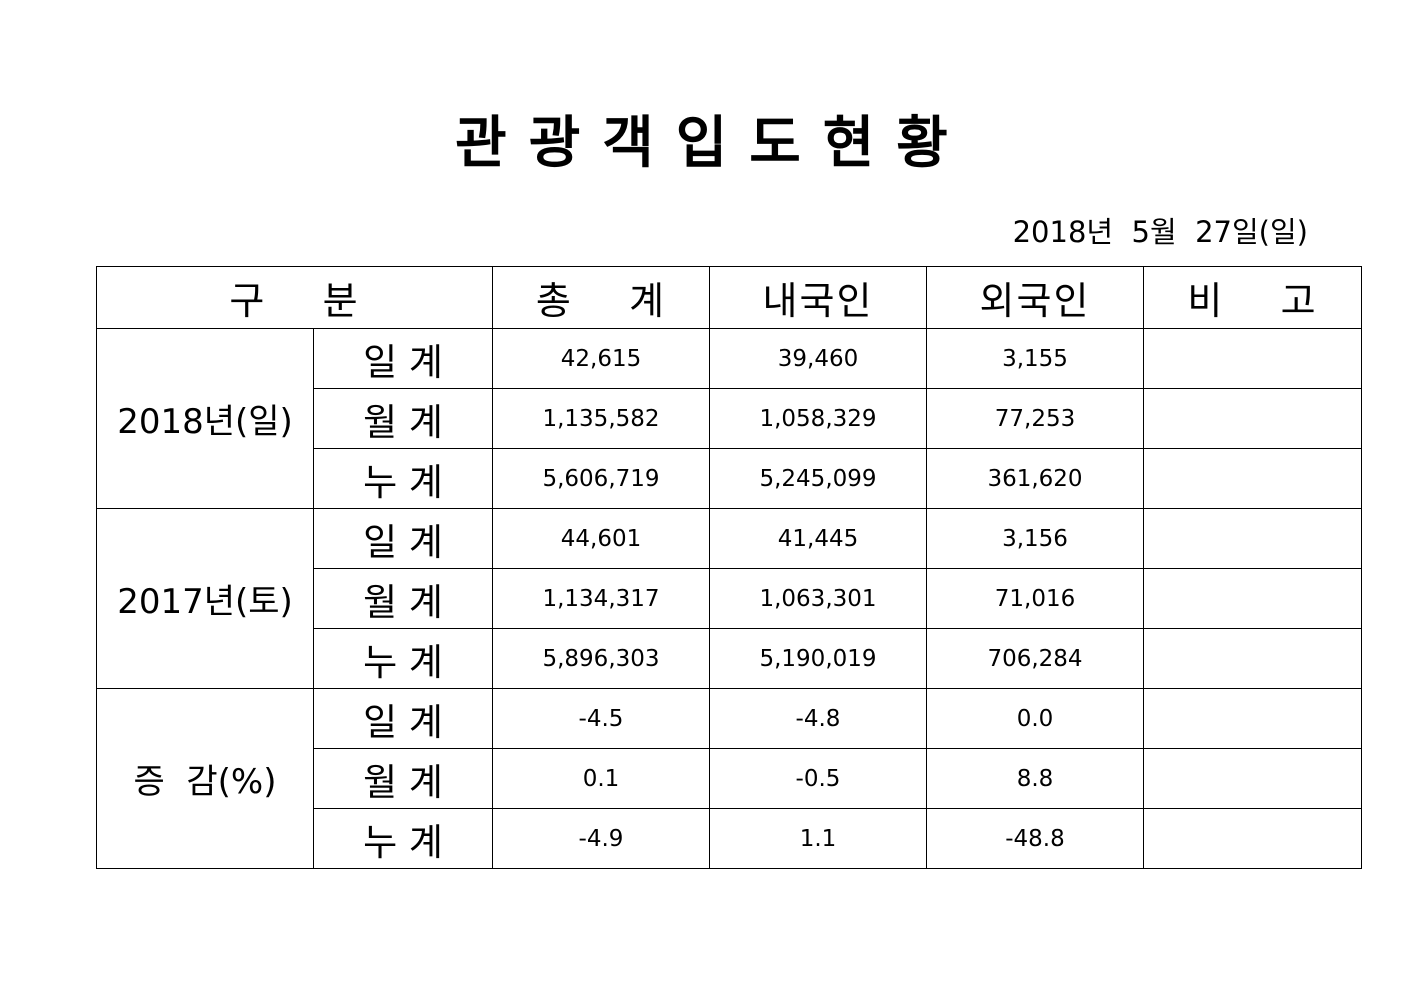 Image resolution: width=1403 pixels, height=992 pixels. Describe the element at coordinates (205, 778) in the screenshot. I see `group-label-change: 증 감(%)` at that location.